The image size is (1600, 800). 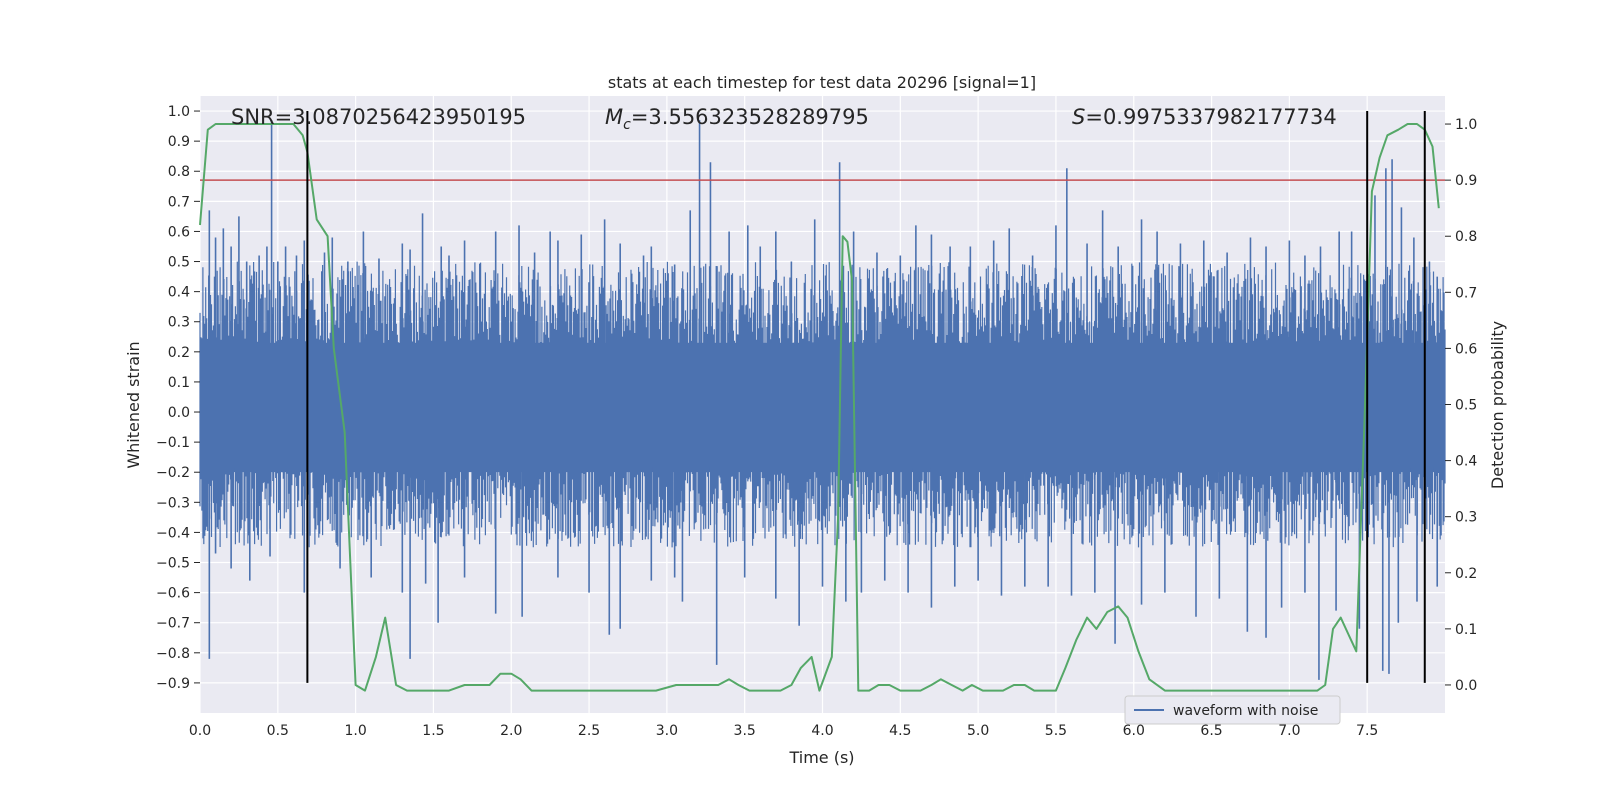 What do you see at coordinates (278, 731) in the screenshot?
I see `x-tick-label: 0.5` at bounding box center [278, 731].